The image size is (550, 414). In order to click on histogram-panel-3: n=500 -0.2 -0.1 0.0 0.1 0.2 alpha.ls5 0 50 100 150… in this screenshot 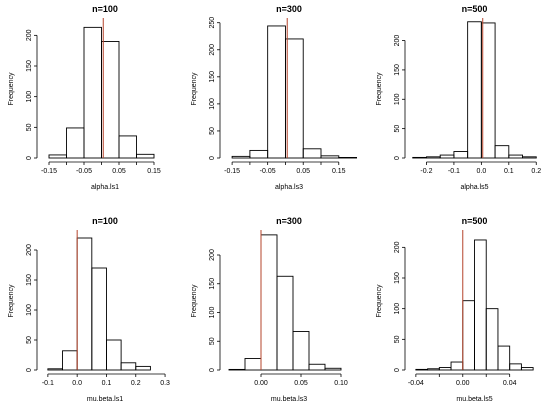, I will do `click(458, 97)`.